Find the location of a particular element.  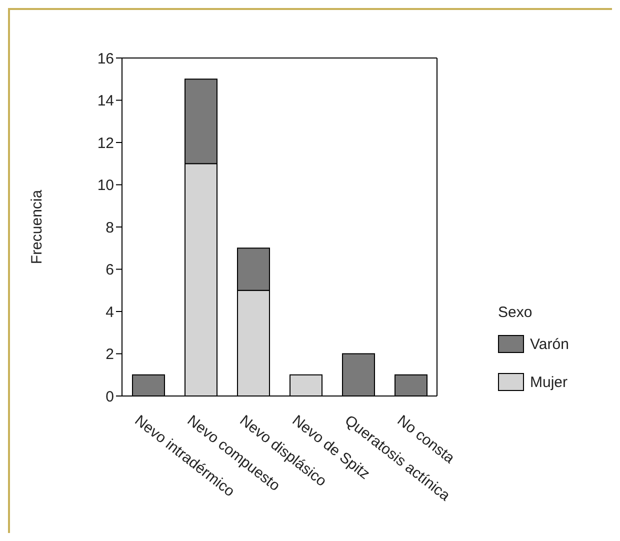

y-tick-label: 14 is located at coordinates (105, 101).